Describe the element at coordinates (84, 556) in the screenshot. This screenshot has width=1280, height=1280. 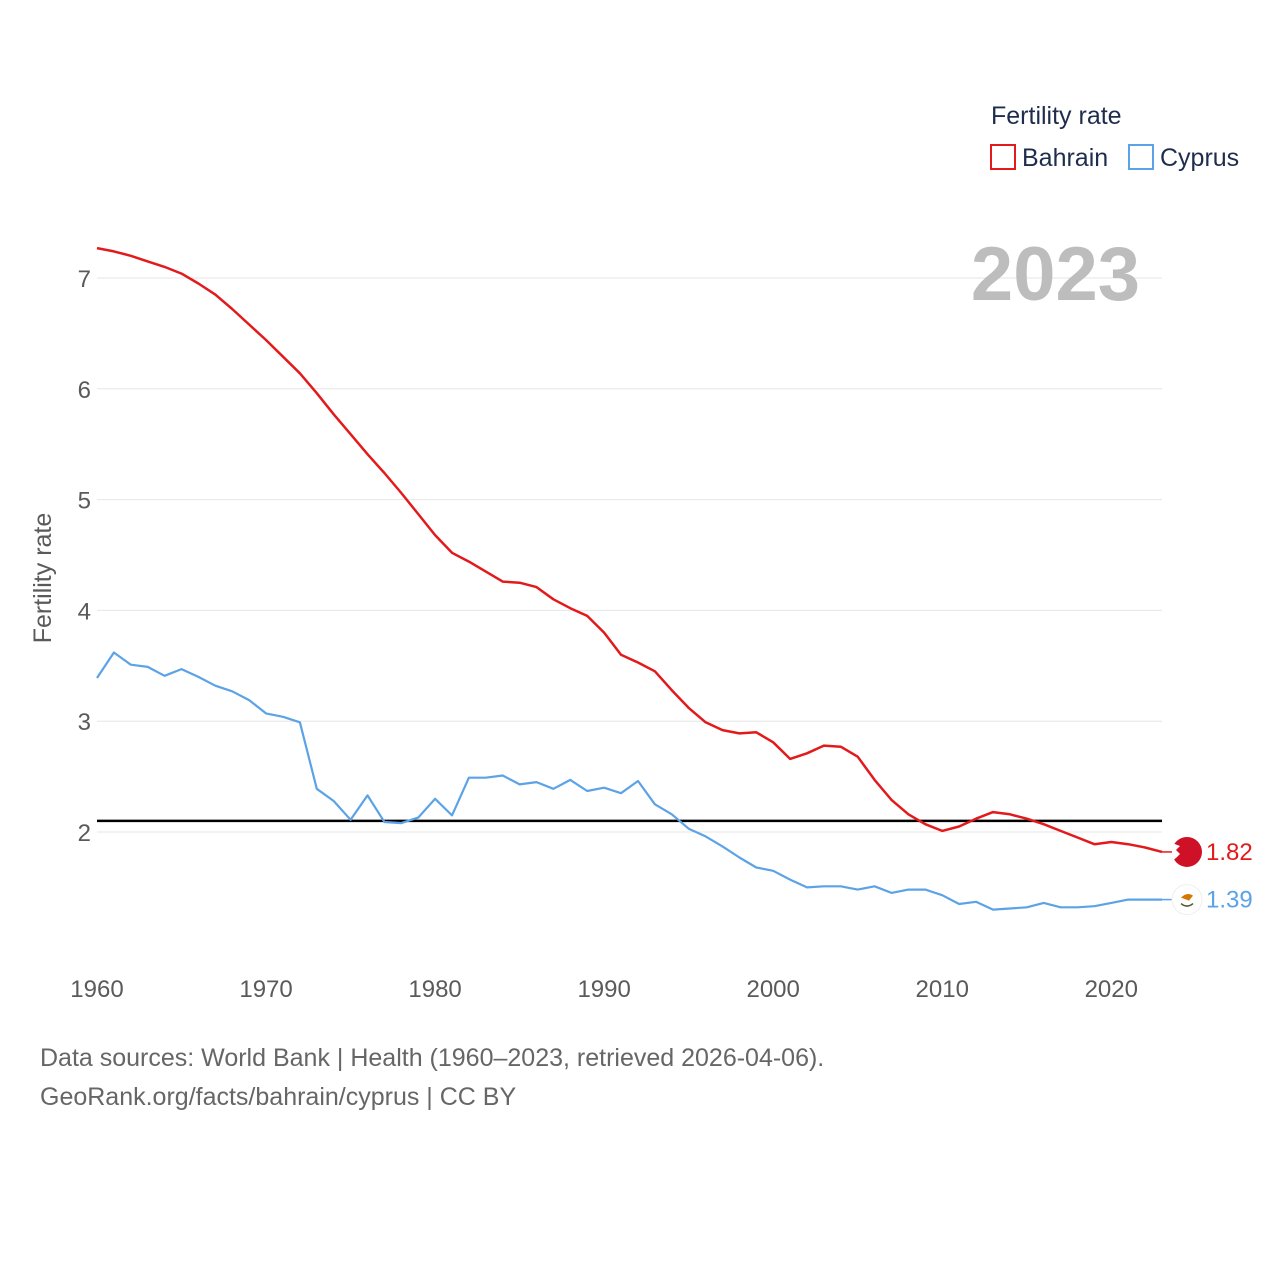
I see `y-axis-ticks: 2 3 4 5 6 7` at that location.